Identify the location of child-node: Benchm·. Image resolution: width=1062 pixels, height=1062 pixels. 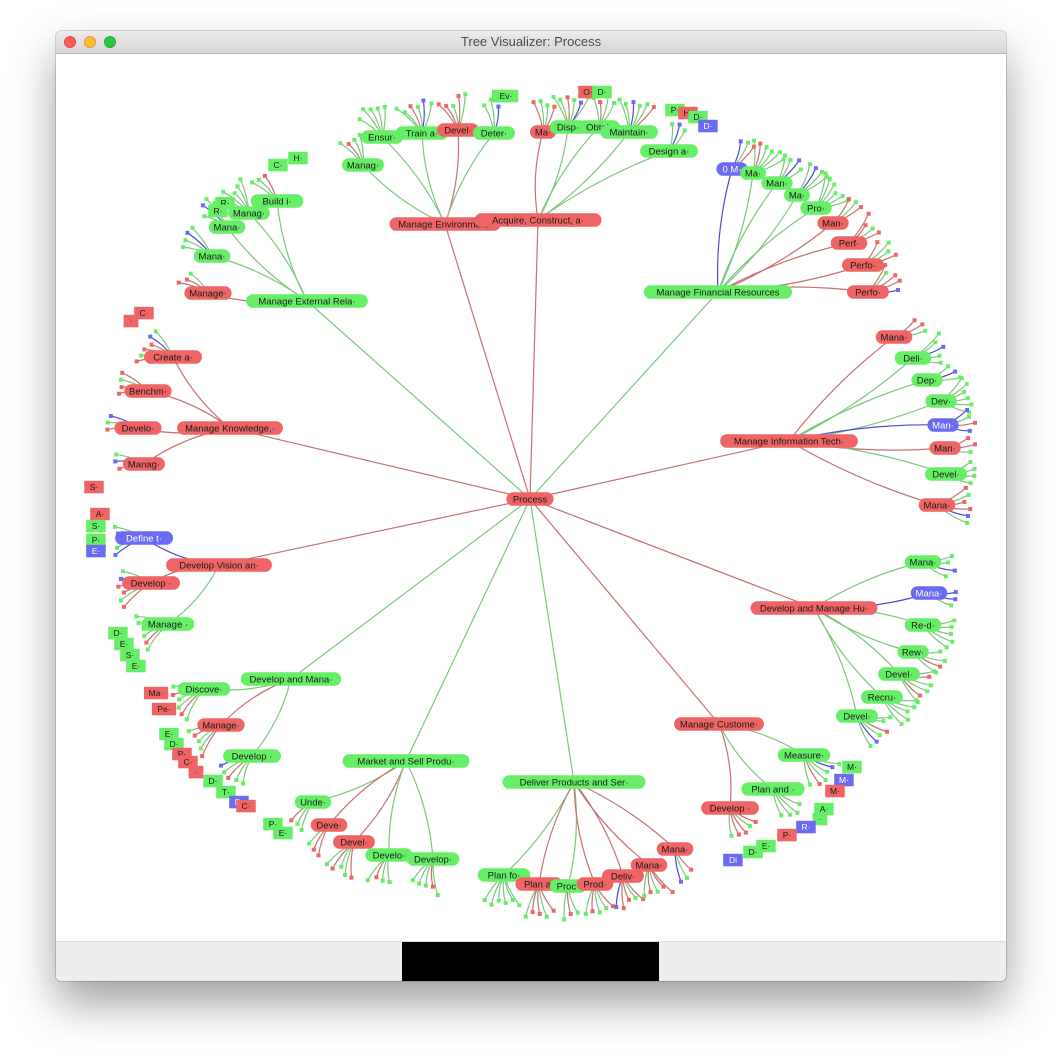
(148, 391).